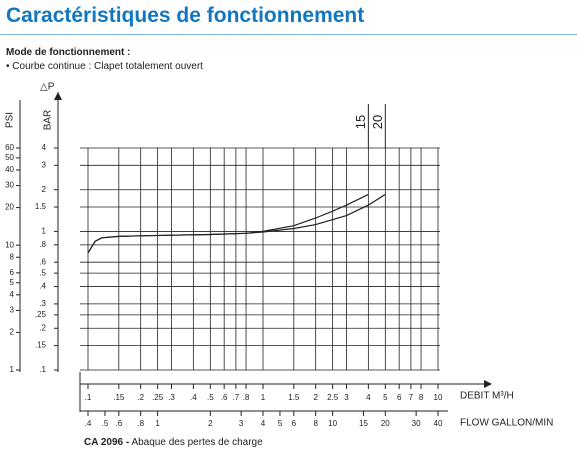  What do you see at coordinates (119, 397) in the screenshot?
I see `x-tick-label: .15` at bounding box center [119, 397].